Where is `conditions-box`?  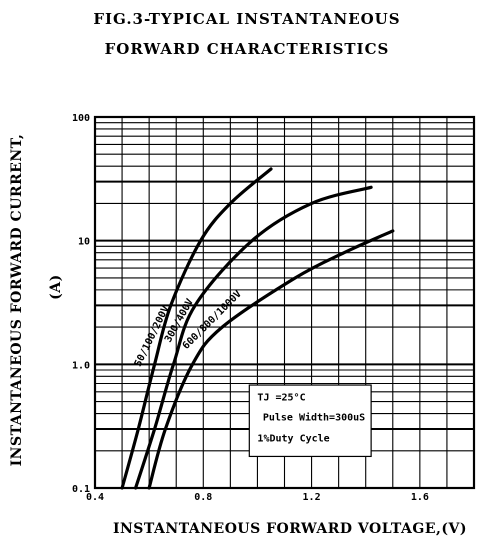
conditions-box is located at coordinates (310, 421).